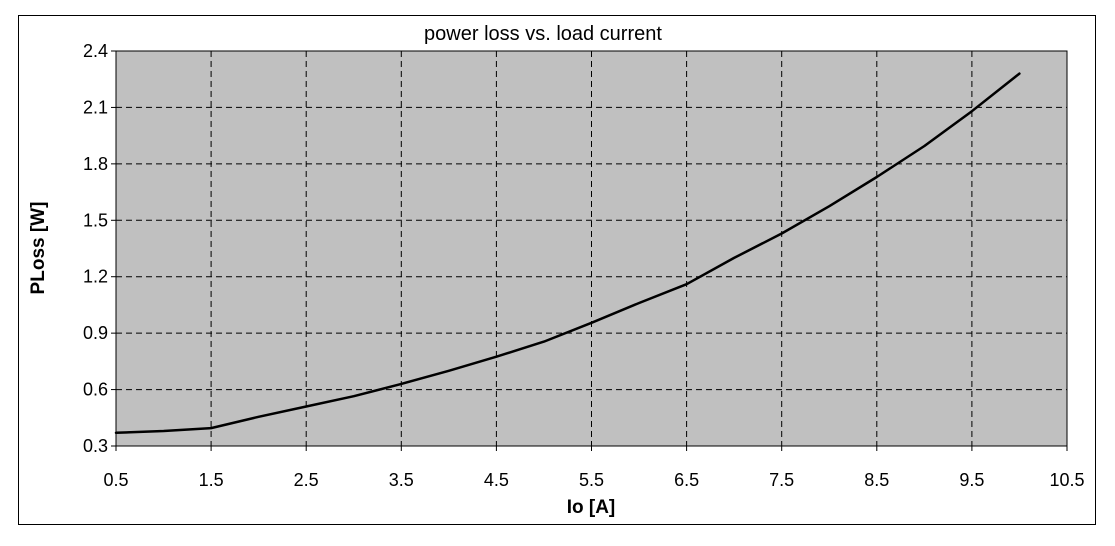 The image size is (1115, 546). I want to click on x-tick-label: 2.5, so click(306, 480).